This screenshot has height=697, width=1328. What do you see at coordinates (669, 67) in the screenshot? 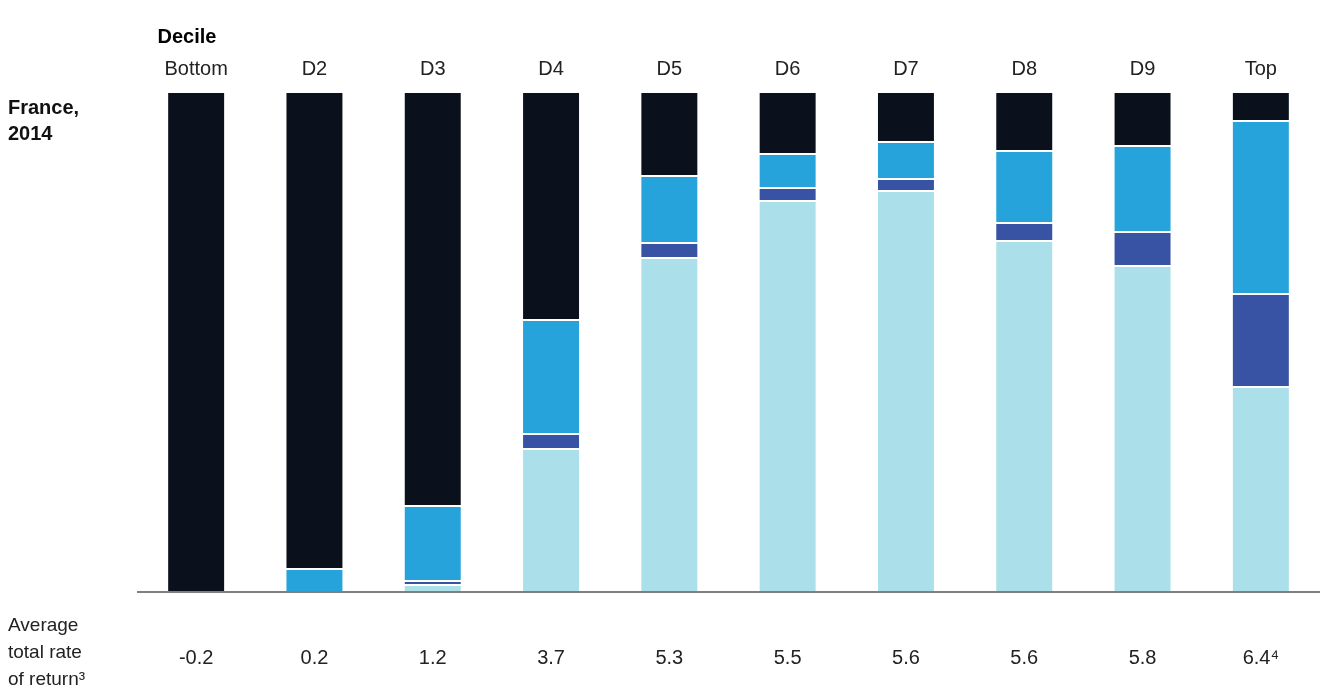
I see `x-tick-label: D5` at bounding box center [669, 67].